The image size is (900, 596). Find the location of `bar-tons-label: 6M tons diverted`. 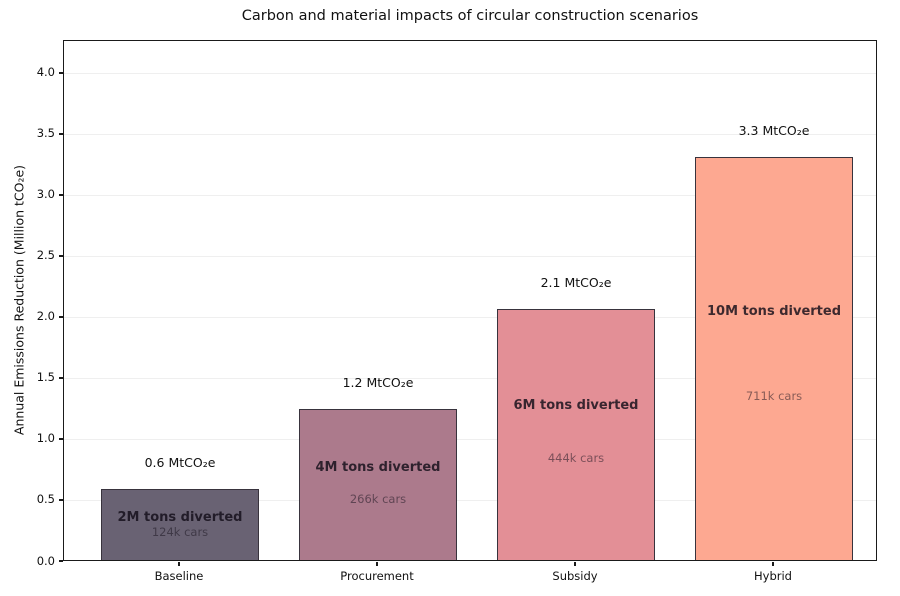

bar-tons-label: 6M tons diverted is located at coordinates (576, 406).